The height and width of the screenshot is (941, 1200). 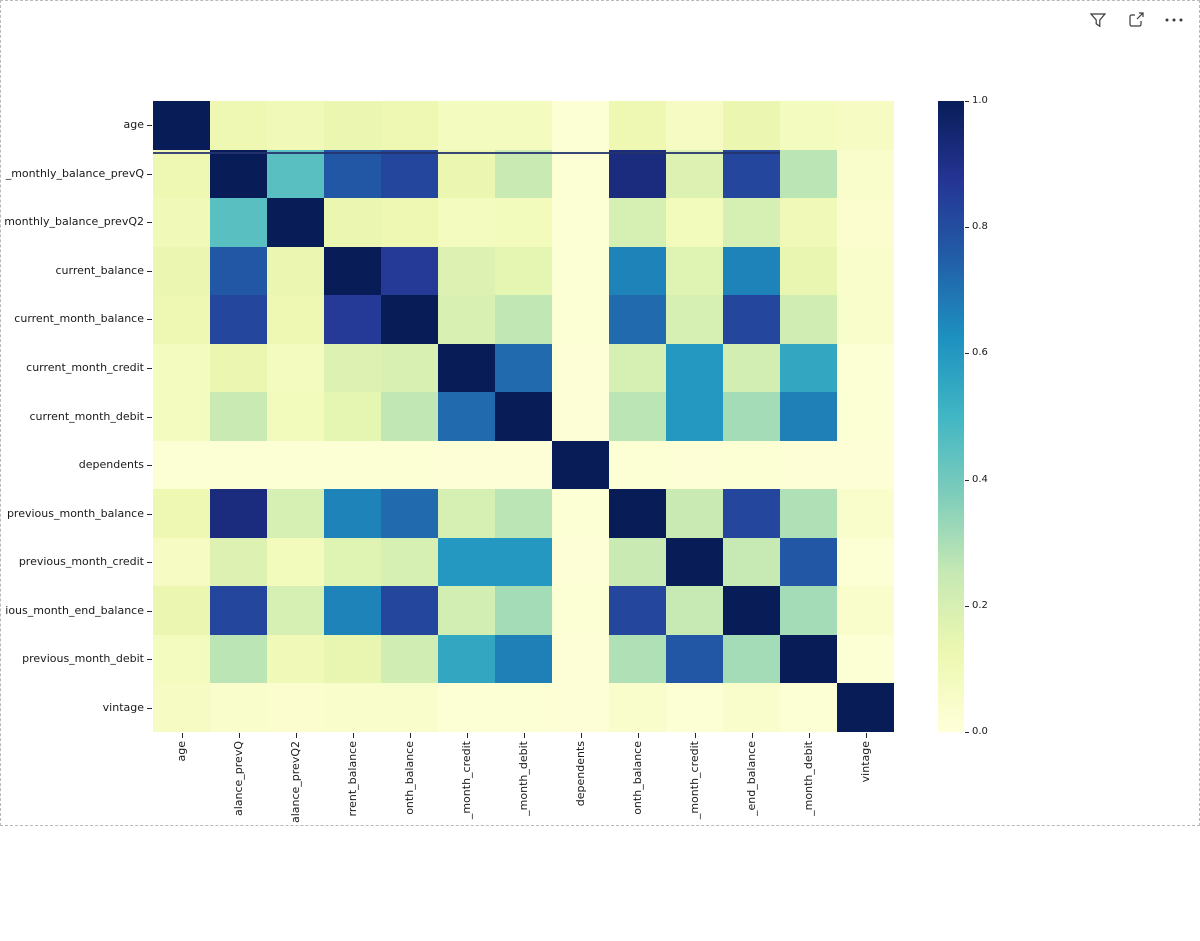 I want to click on colorbar, so click(x=951, y=416).